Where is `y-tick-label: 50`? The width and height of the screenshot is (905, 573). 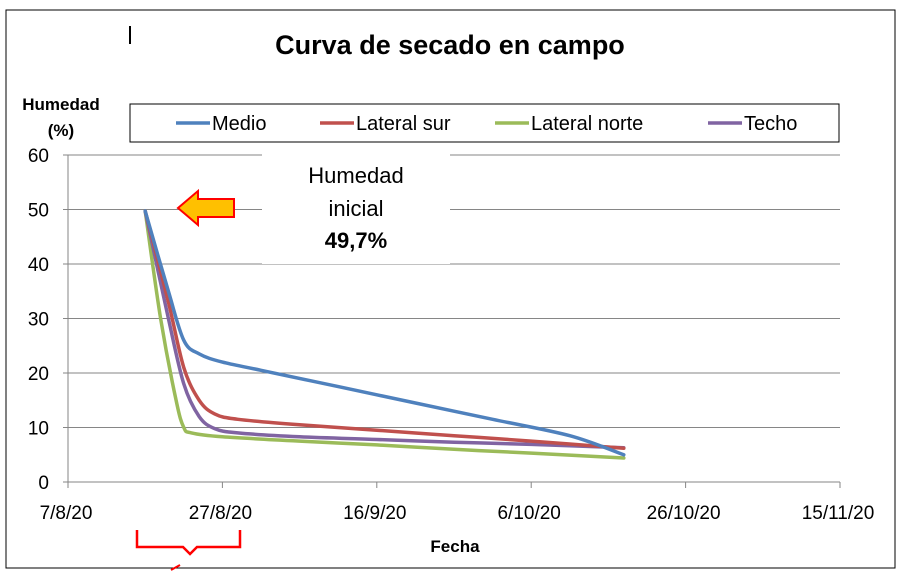
y-tick-label: 50 is located at coordinates (38, 211).